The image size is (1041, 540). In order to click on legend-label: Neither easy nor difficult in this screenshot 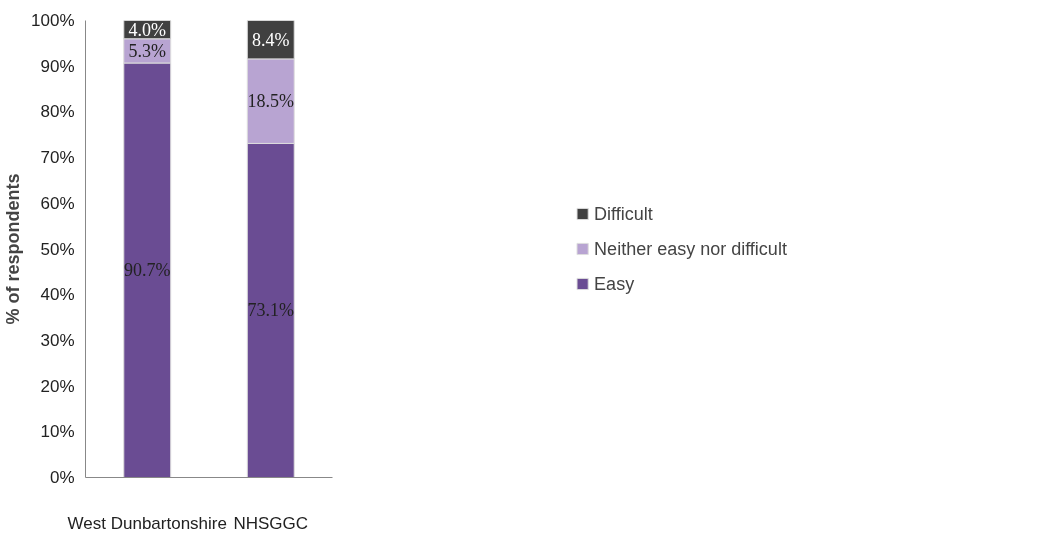, I will do `click(690, 248)`.